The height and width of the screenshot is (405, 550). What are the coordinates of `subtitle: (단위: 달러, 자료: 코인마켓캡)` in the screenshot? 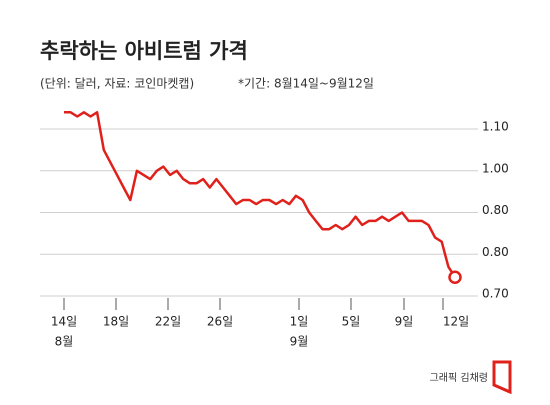 It's located at (117, 84).